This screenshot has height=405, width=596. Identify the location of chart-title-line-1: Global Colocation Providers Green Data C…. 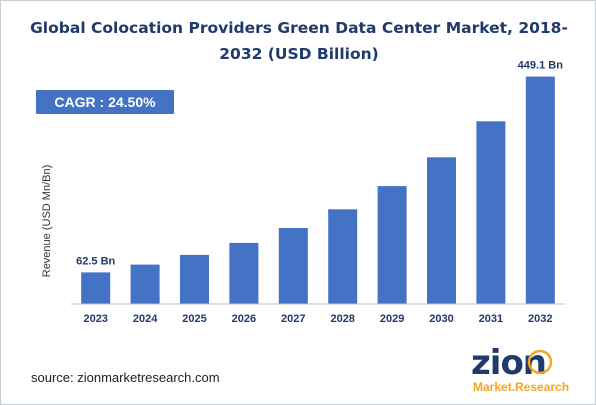
(299, 28).